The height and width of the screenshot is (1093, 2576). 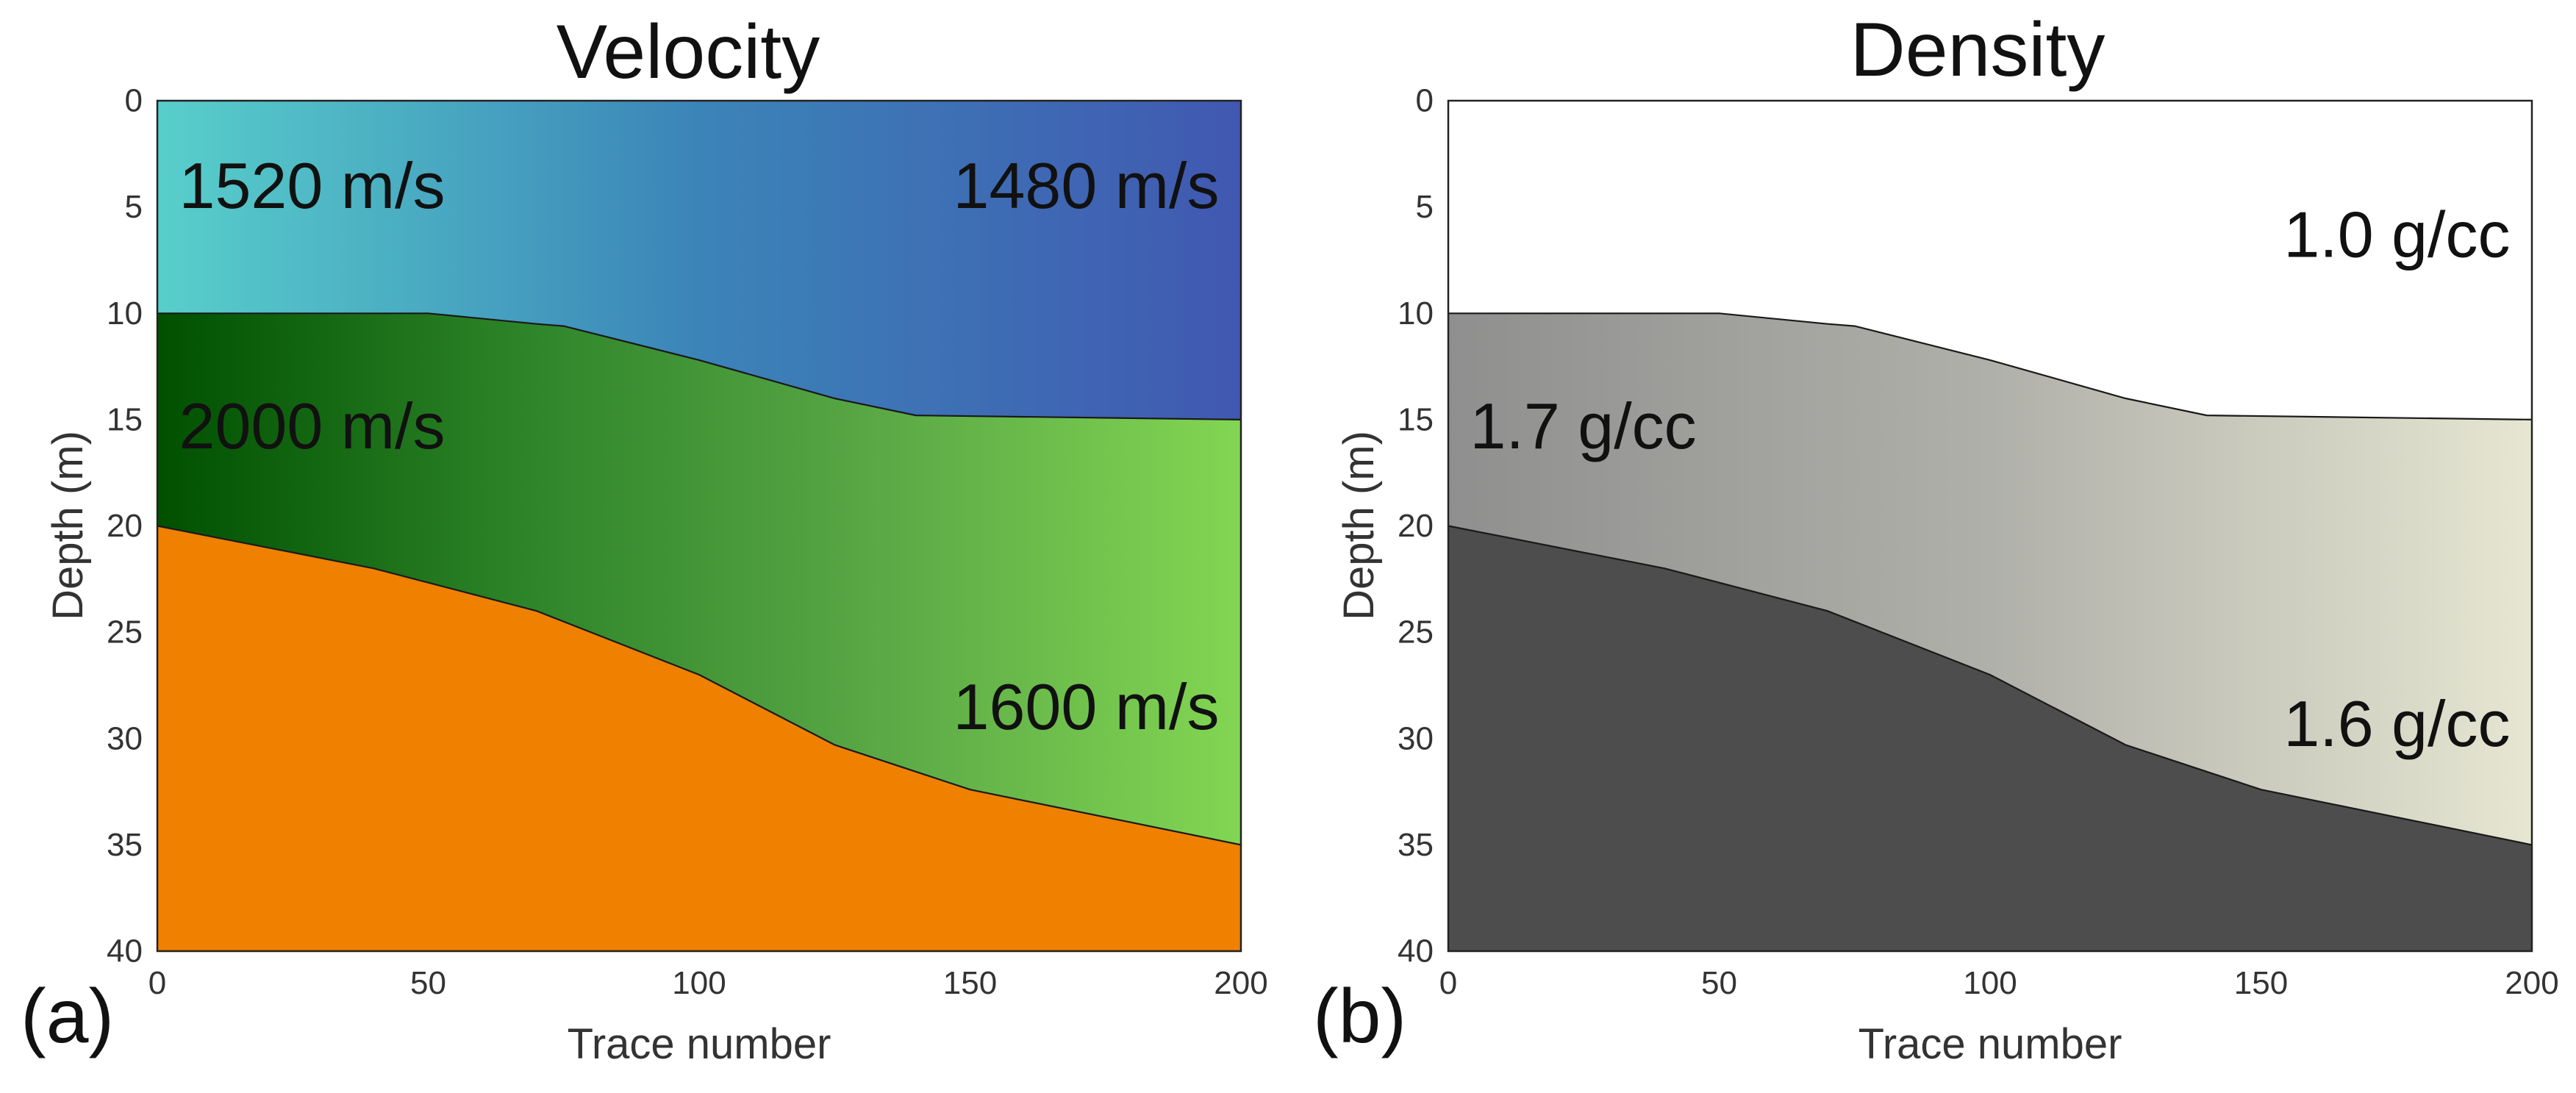 What do you see at coordinates (2261, 983) in the screenshot?
I see `density-x-tick-label: 150` at bounding box center [2261, 983].